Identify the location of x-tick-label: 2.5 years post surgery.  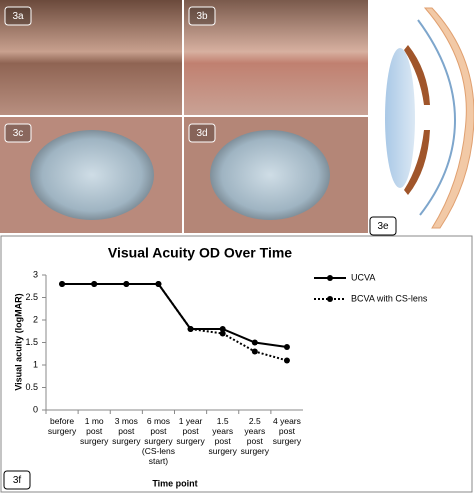
(255, 436).